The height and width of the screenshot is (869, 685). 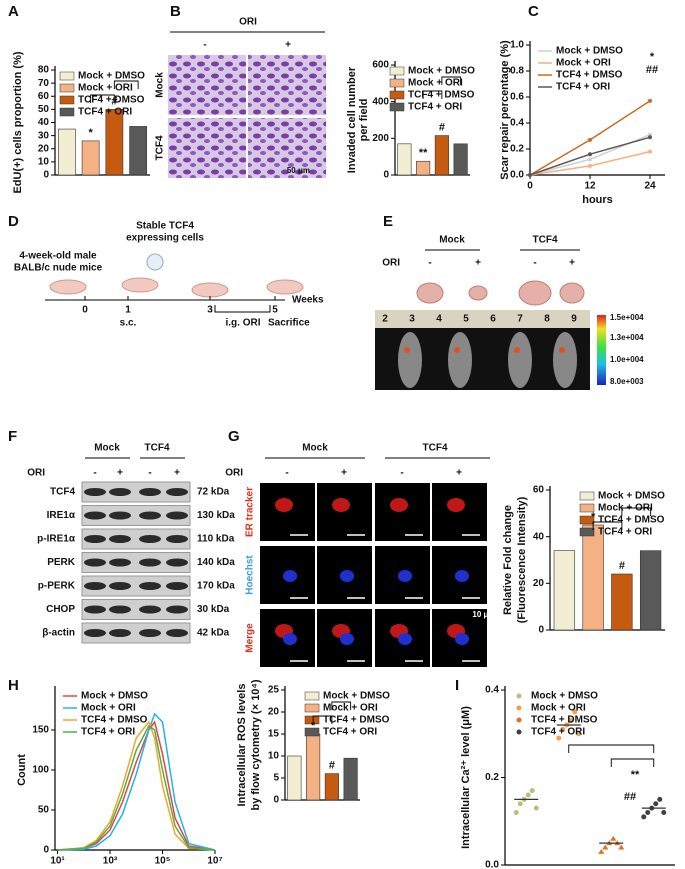 I want to click on y-tick-label: 0.2, so click(x=517, y=149).